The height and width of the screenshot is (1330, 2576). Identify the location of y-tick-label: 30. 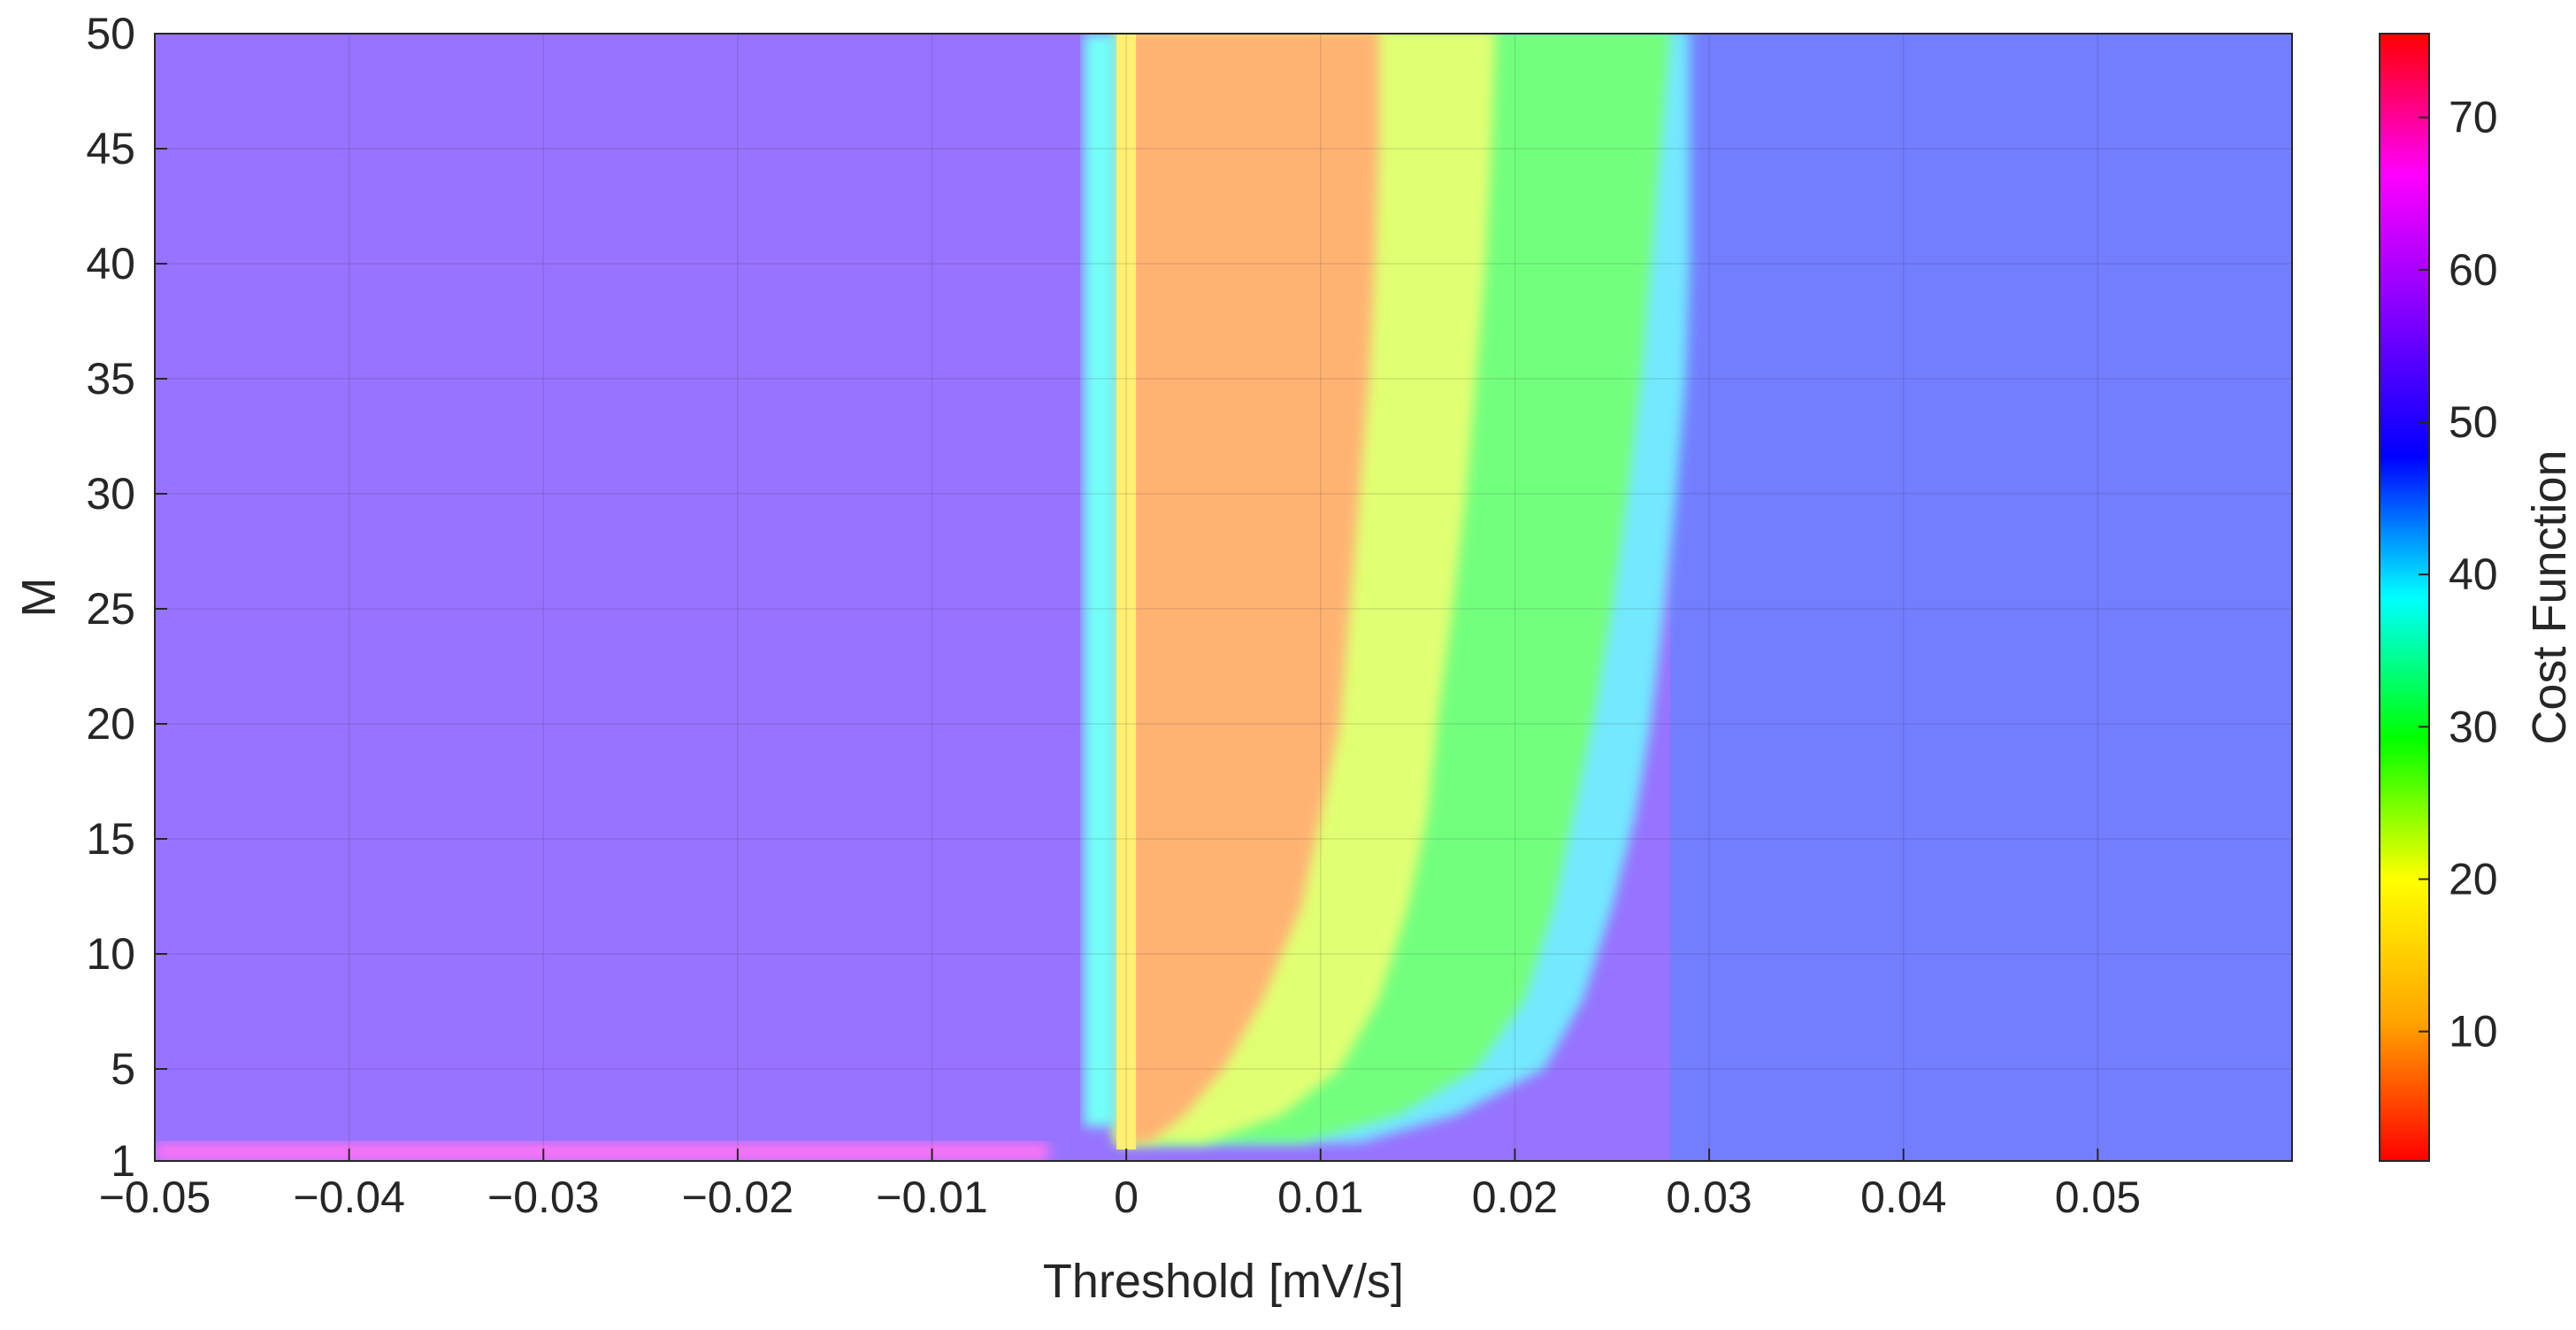
(110, 494).